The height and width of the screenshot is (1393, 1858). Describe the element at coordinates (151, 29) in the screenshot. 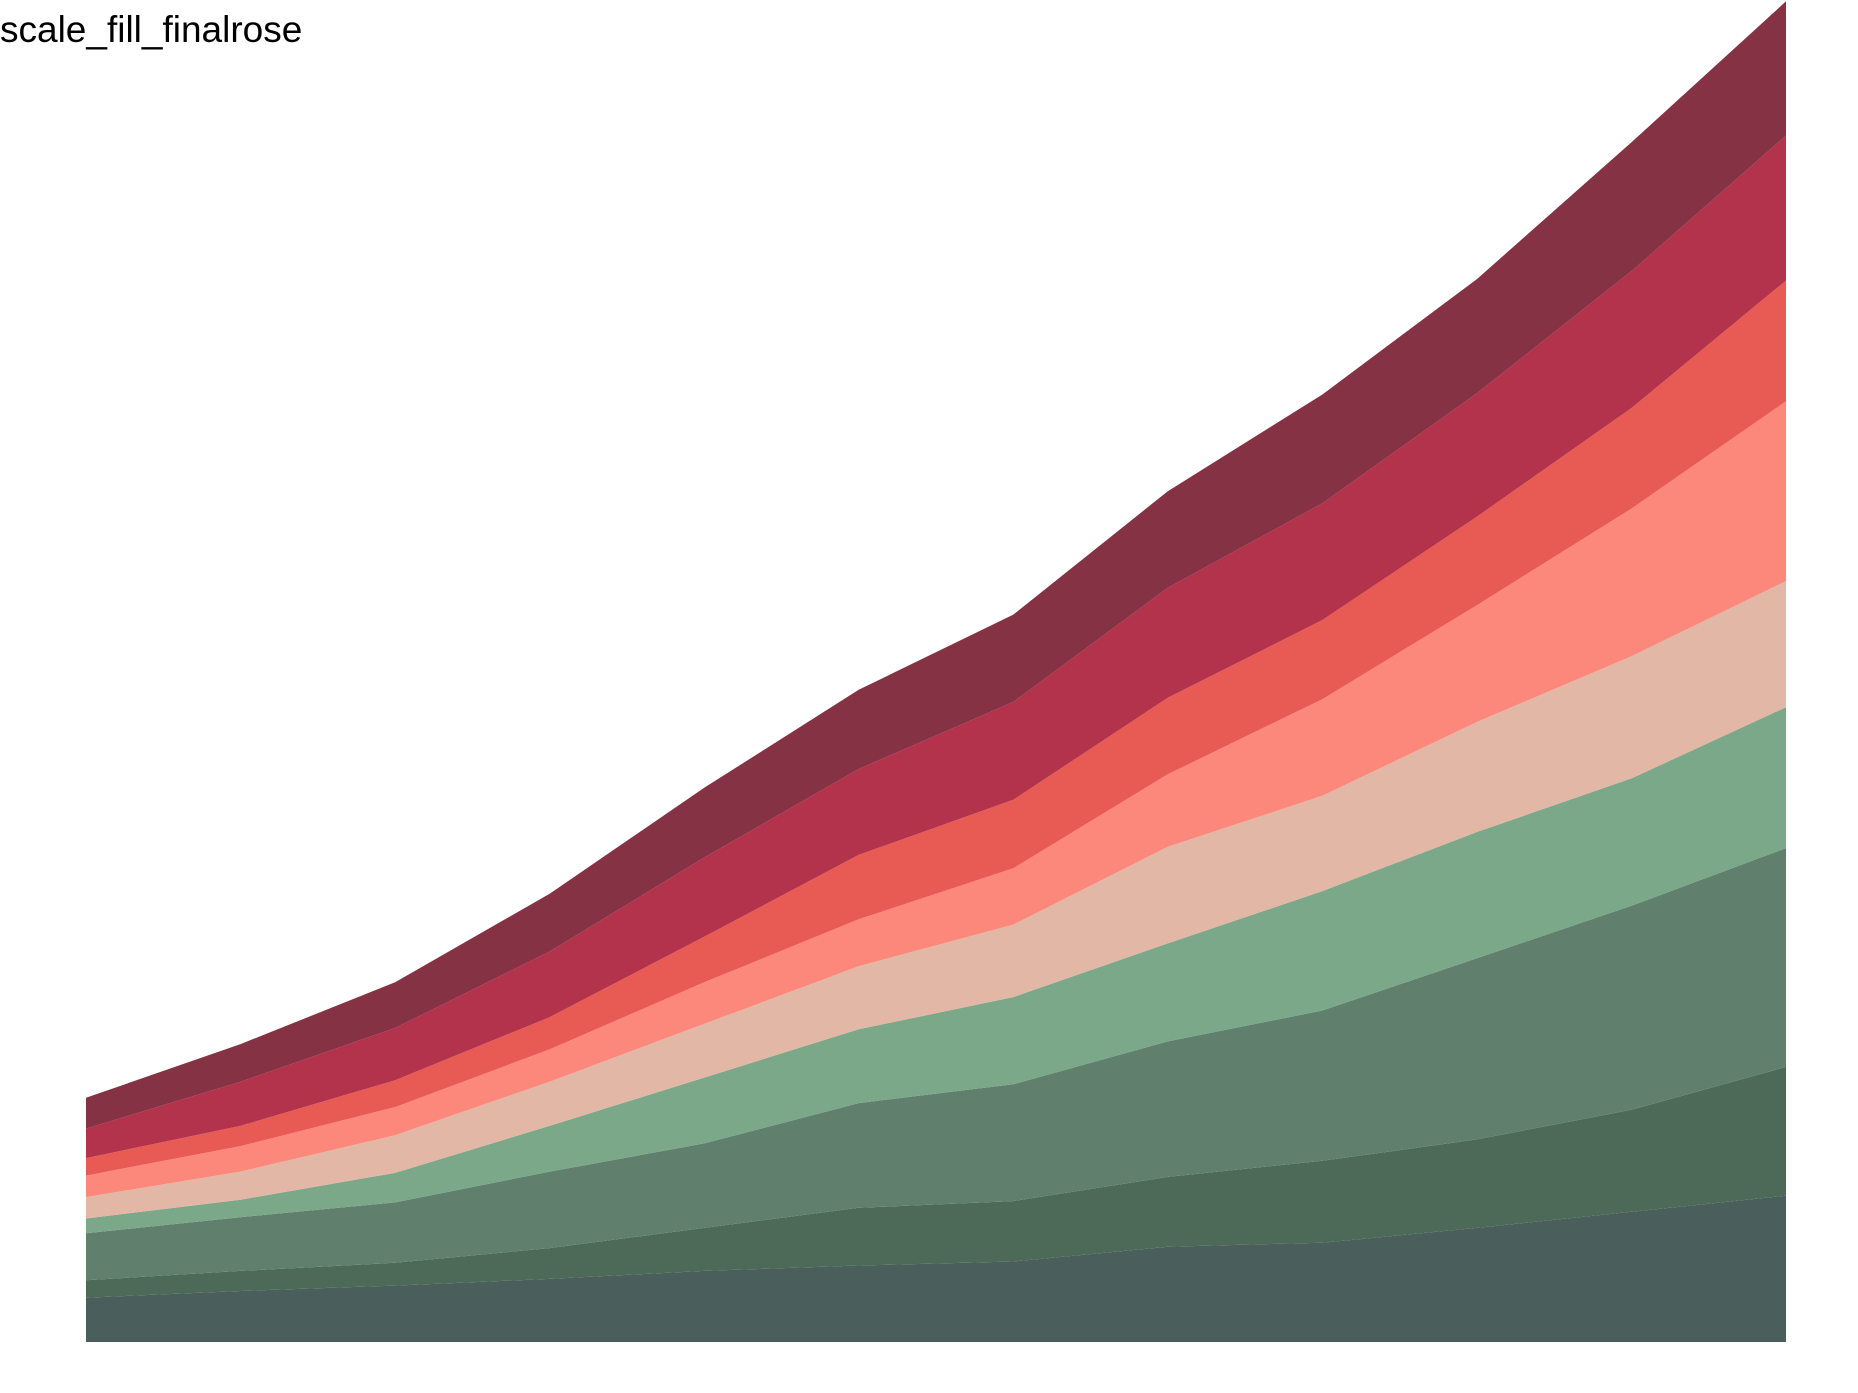

I see `chart-title: scale_fill_finalrose` at that location.